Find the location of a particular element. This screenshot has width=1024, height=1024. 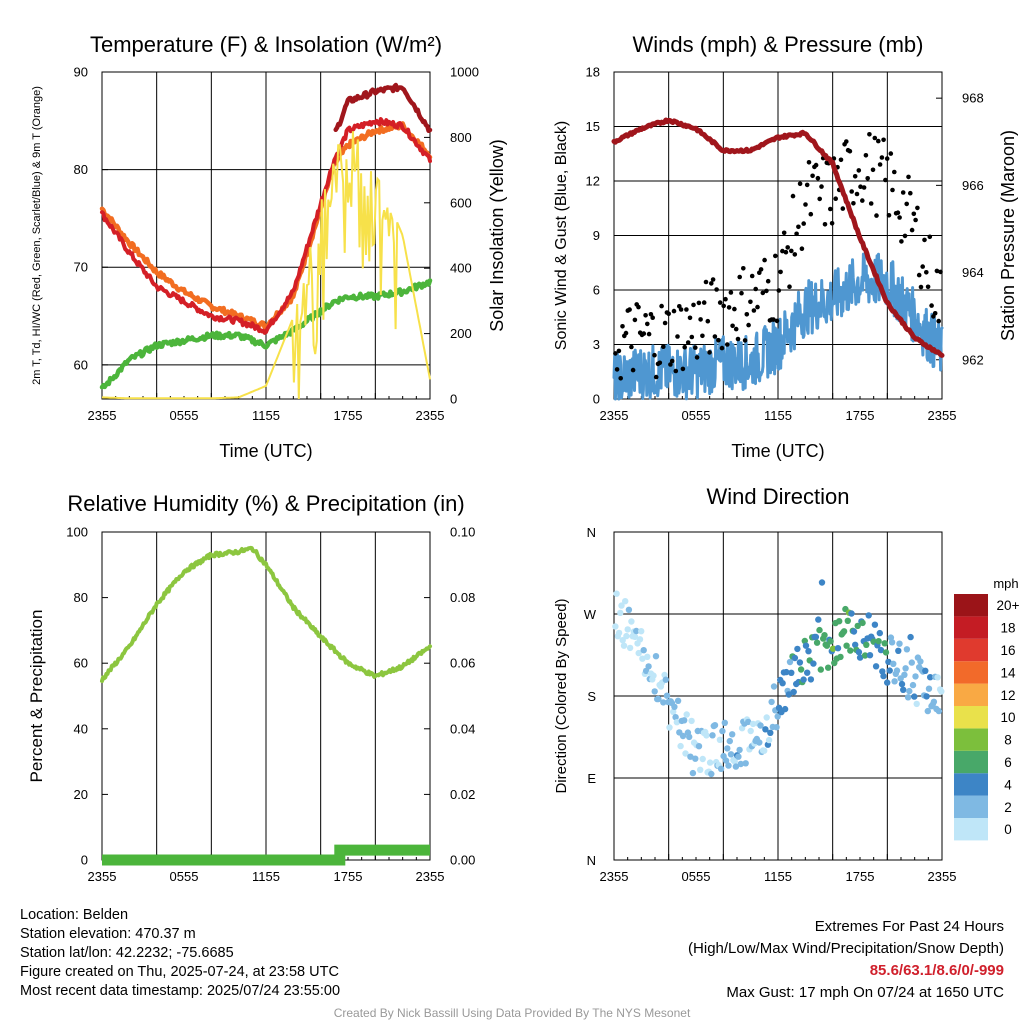

y-axis-label-right: Station Pressure (Maroon) is located at coordinates (1008, 235).